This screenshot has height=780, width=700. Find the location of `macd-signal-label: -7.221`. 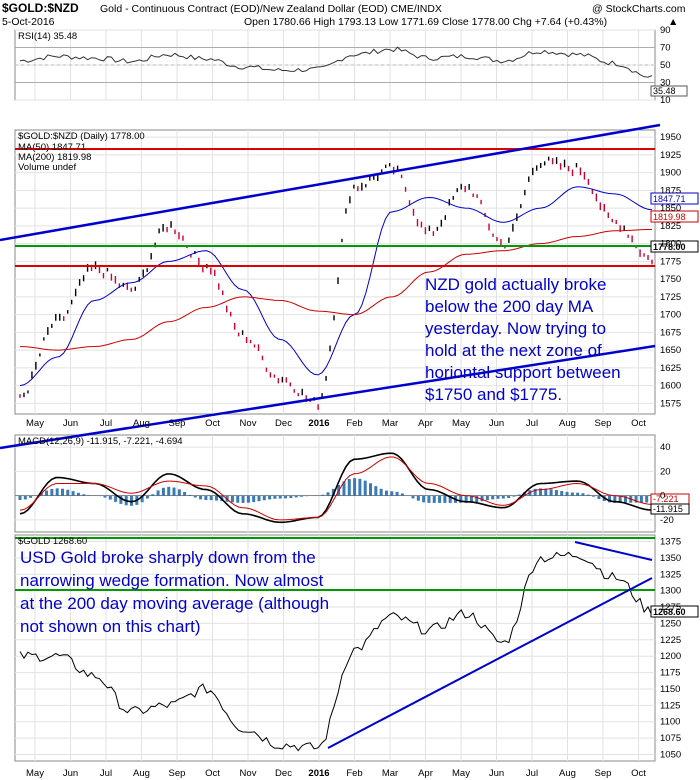

macd-signal-label: -7.221 is located at coordinates (666, 499).